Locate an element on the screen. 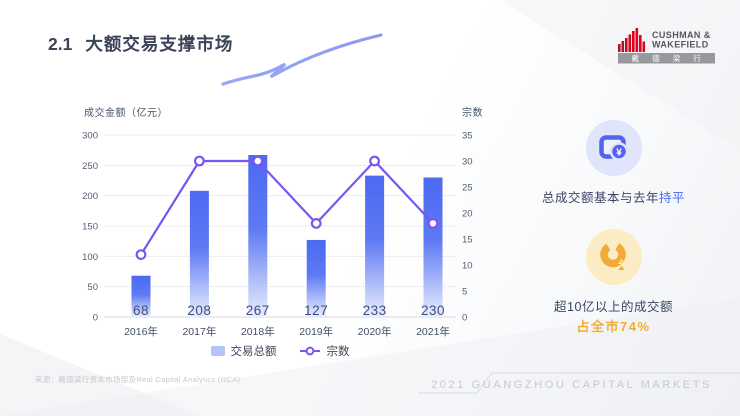 The height and width of the screenshot is (416, 740). insight-2-icon-circle is located at coordinates (613, 257).